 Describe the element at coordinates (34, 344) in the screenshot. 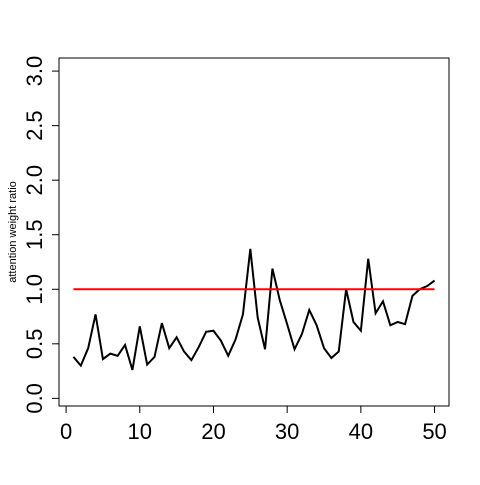

I see `y-tick-label: 0.5` at that location.